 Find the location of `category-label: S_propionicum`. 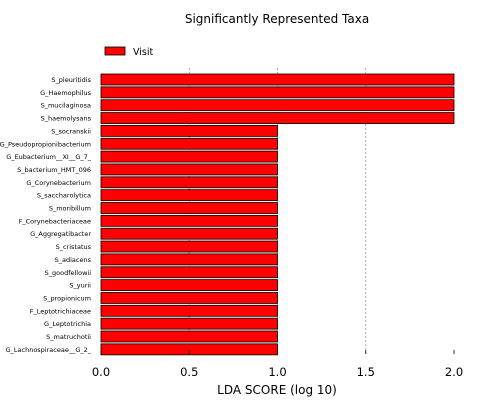

category-label: S_propionicum is located at coordinates (67, 298).